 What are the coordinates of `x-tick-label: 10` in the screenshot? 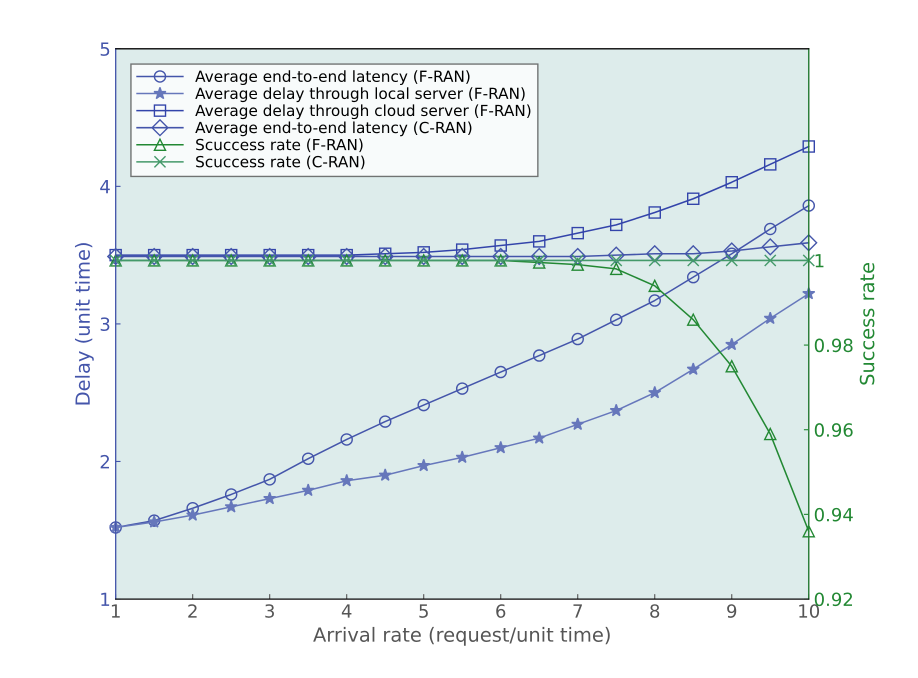 It's located at (809, 611).